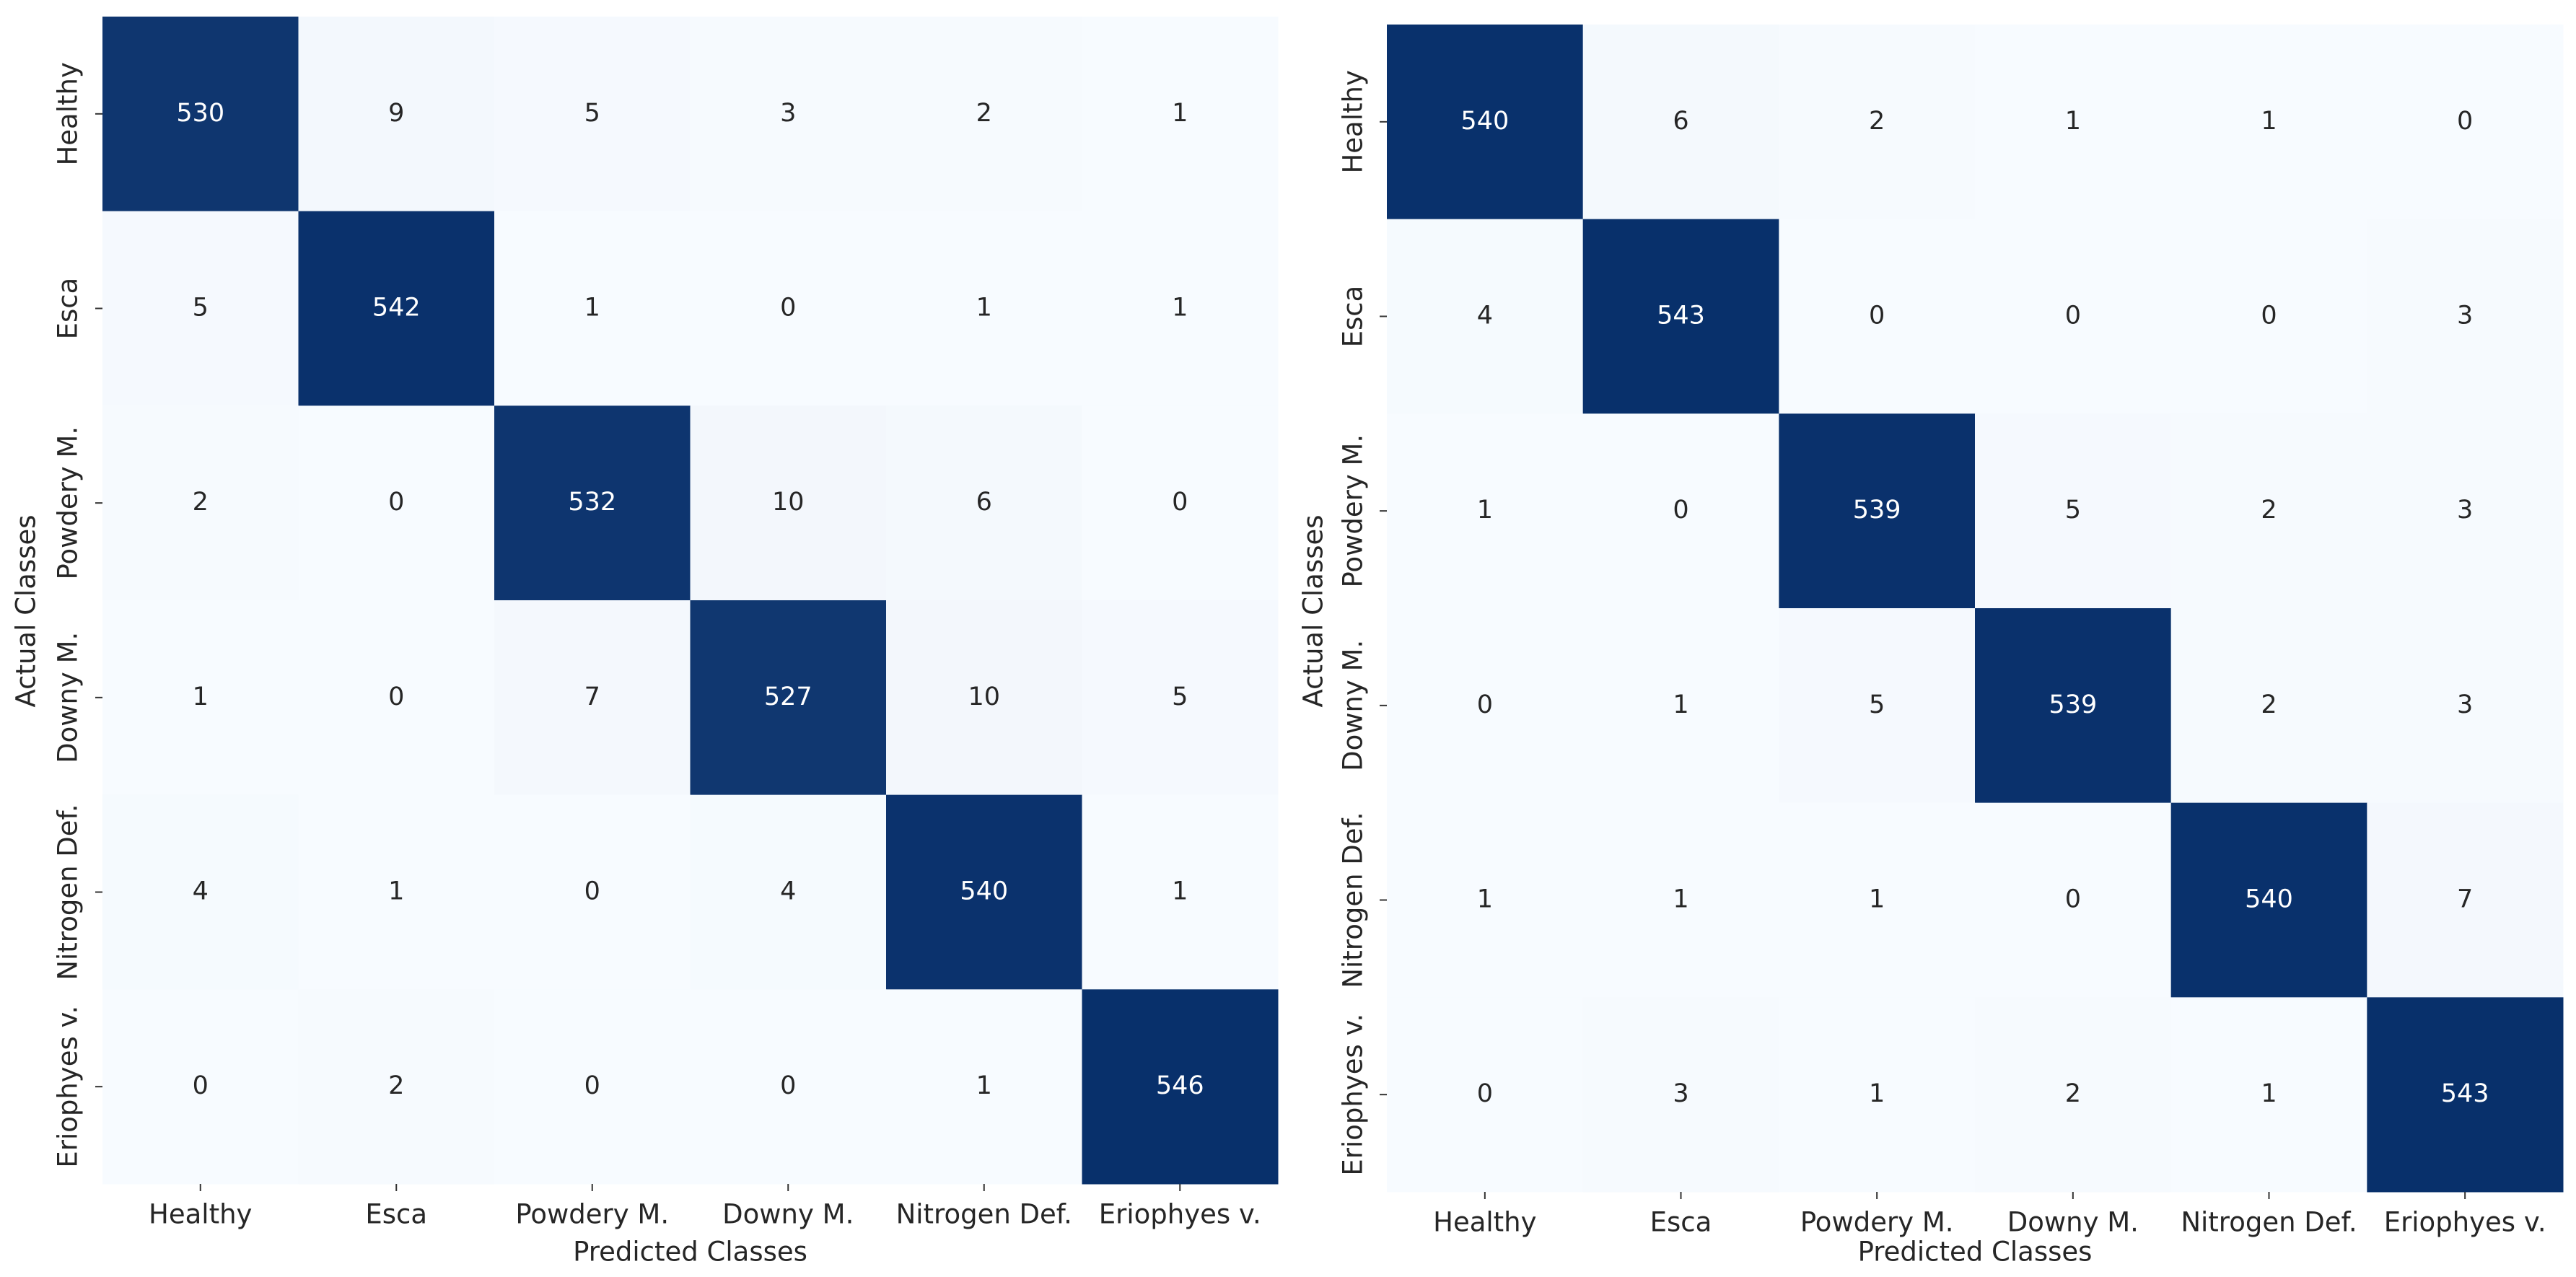 The width and height of the screenshot is (2576, 1277). Describe the element at coordinates (690, 1252) in the screenshot. I see `x-axis-label: Predicted Classes` at that location.